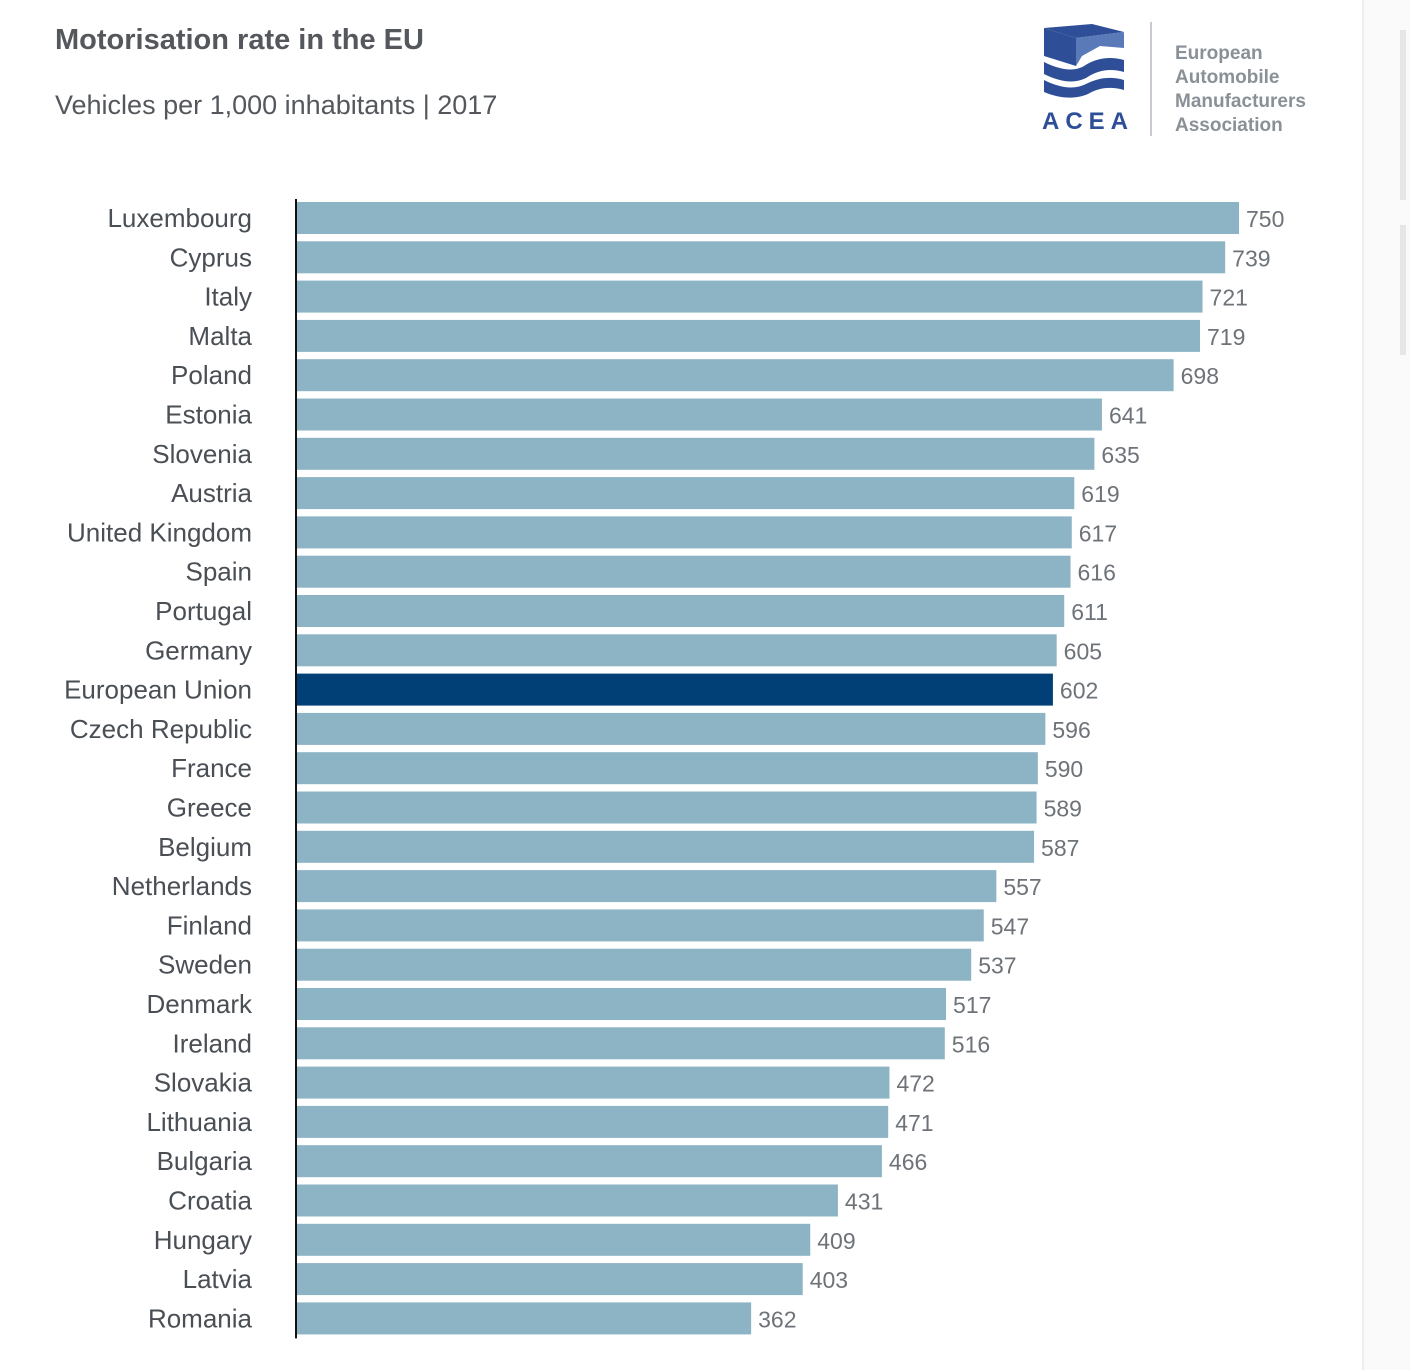  What do you see at coordinates (1088, 121) in the screenshot?
I see `logo-acronym: ACEA` at bounding box center [1088, 121].